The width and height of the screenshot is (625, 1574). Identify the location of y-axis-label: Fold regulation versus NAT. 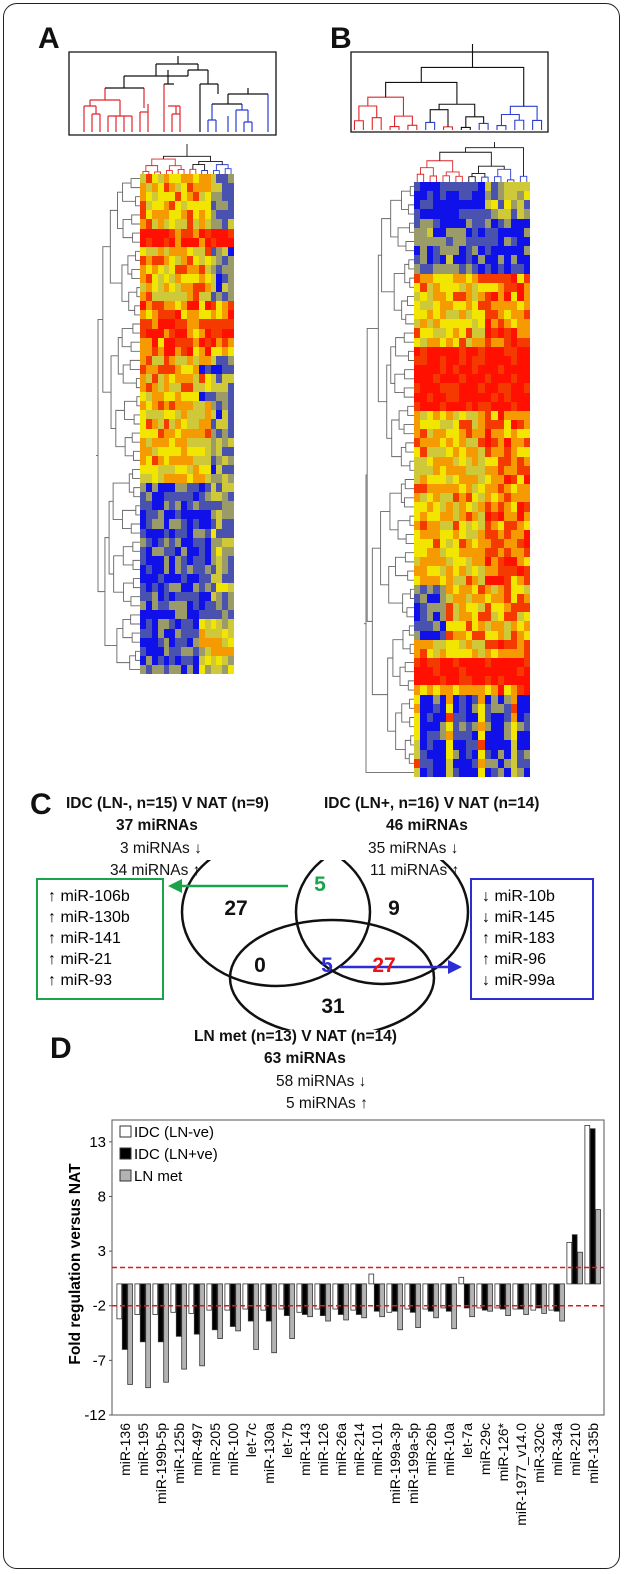
(75, 1264).